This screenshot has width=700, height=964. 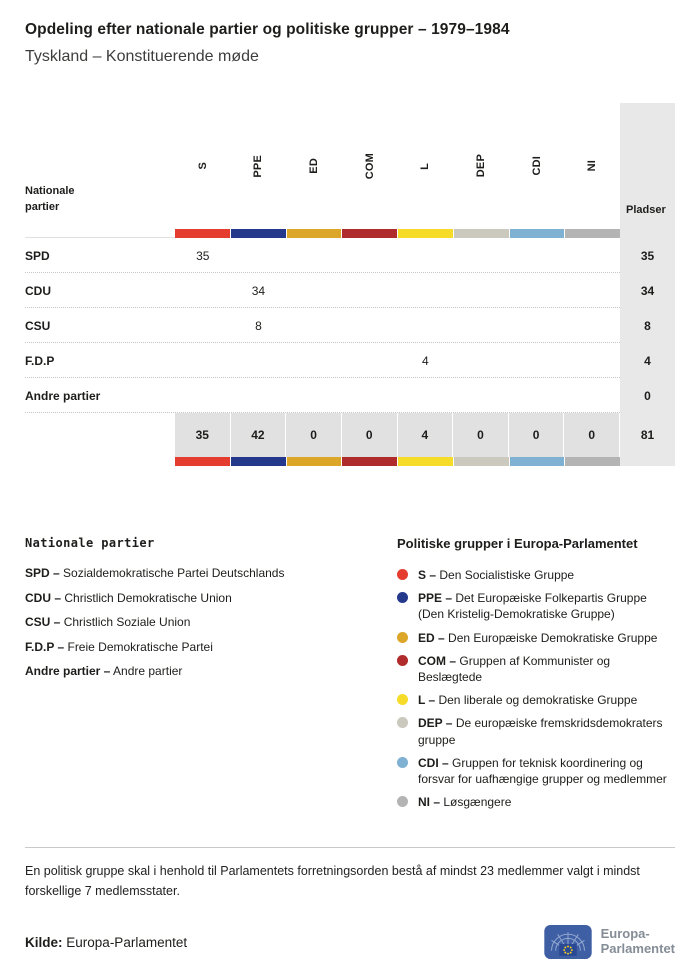 I want to click on group-code-ni: NI, so click(x=592, y=166).